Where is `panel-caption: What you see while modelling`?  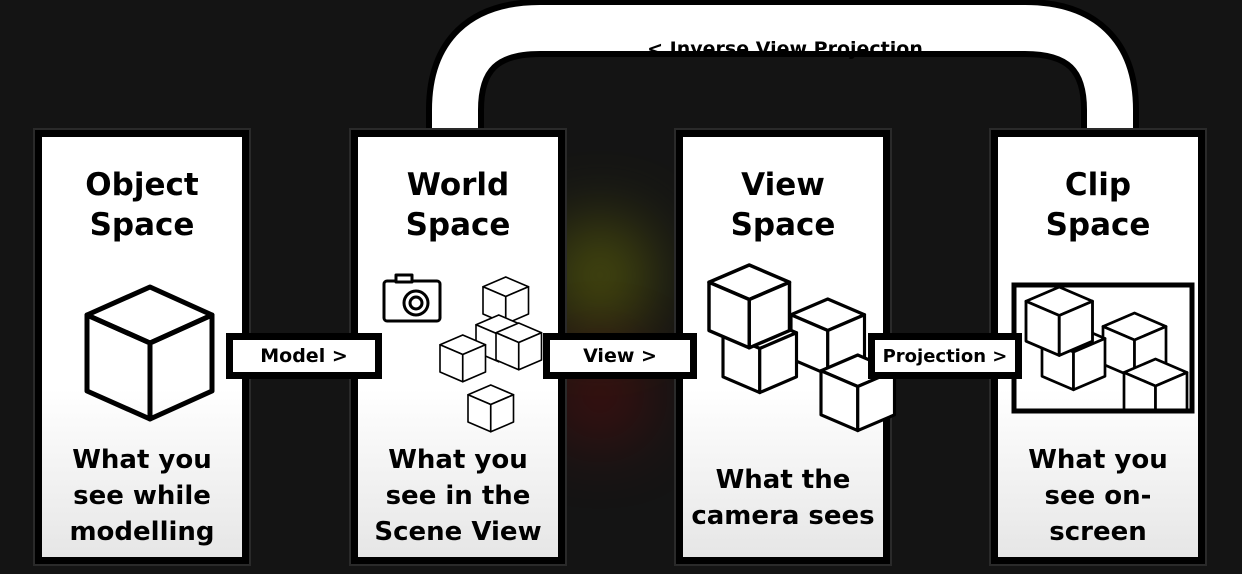
panel-caption: What you see while modelling is located at coordinates (142, 496).